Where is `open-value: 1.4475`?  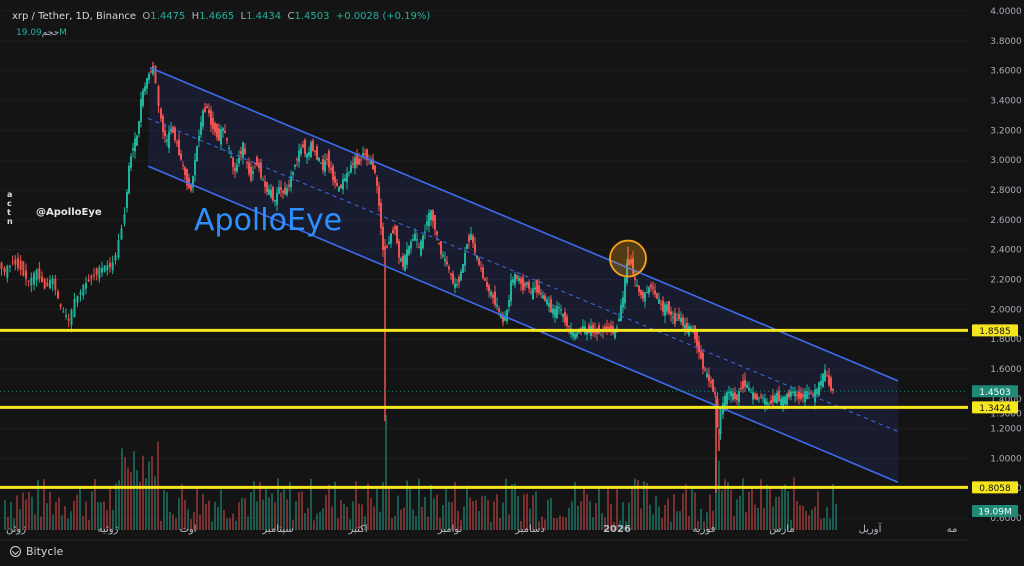 open-value: 1.4475 is located at coordinates (168, 16).